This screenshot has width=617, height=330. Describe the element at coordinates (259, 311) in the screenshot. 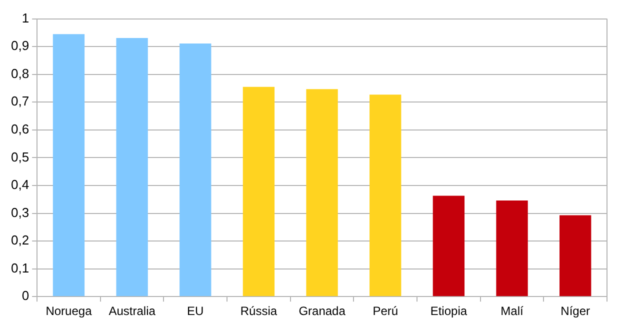

I see `x-tick-label: Rússia` at that location.